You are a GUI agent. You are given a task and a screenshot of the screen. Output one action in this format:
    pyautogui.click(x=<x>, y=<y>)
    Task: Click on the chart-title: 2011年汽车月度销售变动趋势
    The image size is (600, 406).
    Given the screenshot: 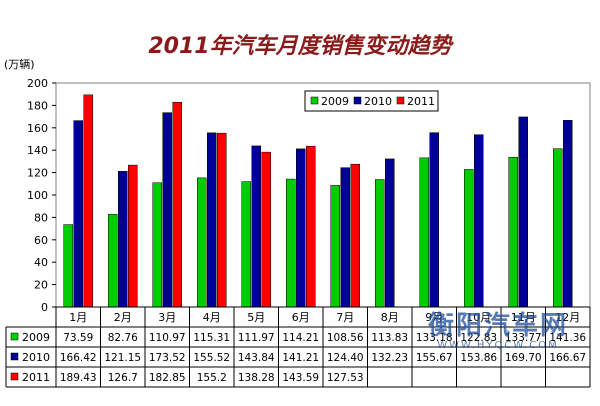 What is the action you would take?
    pyautogui.click(x=300, y=46)
    